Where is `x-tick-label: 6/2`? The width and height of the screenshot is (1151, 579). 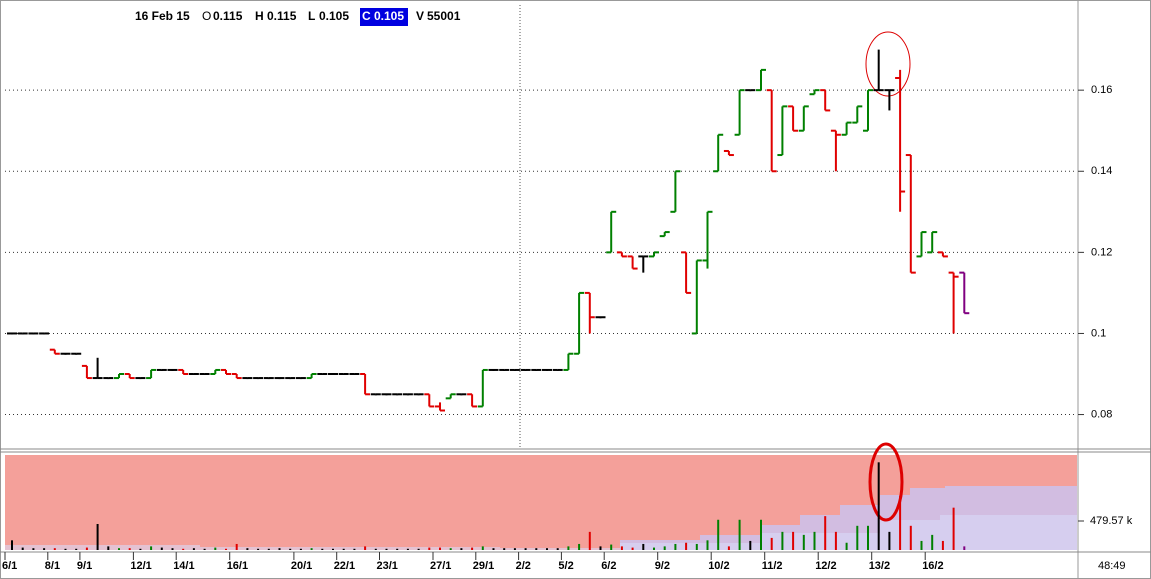
x-tick-label: 6/2 is located at coordinates (608, 566).